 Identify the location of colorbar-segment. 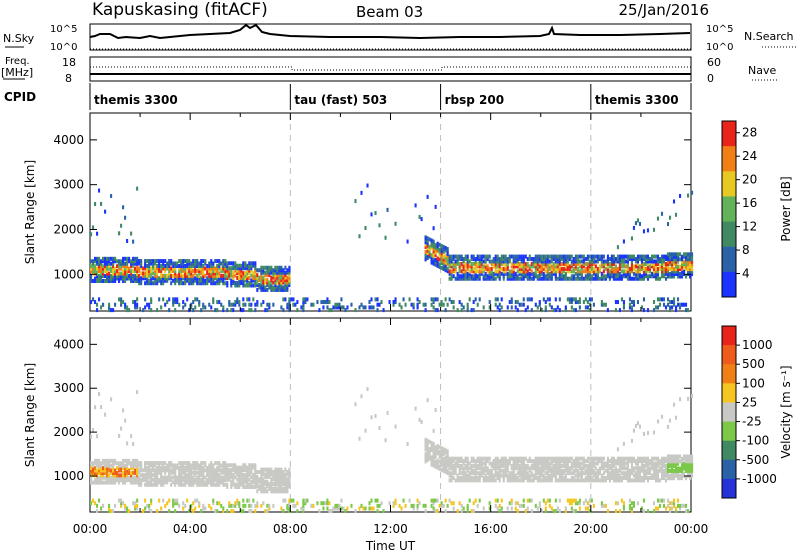
(729, 134).